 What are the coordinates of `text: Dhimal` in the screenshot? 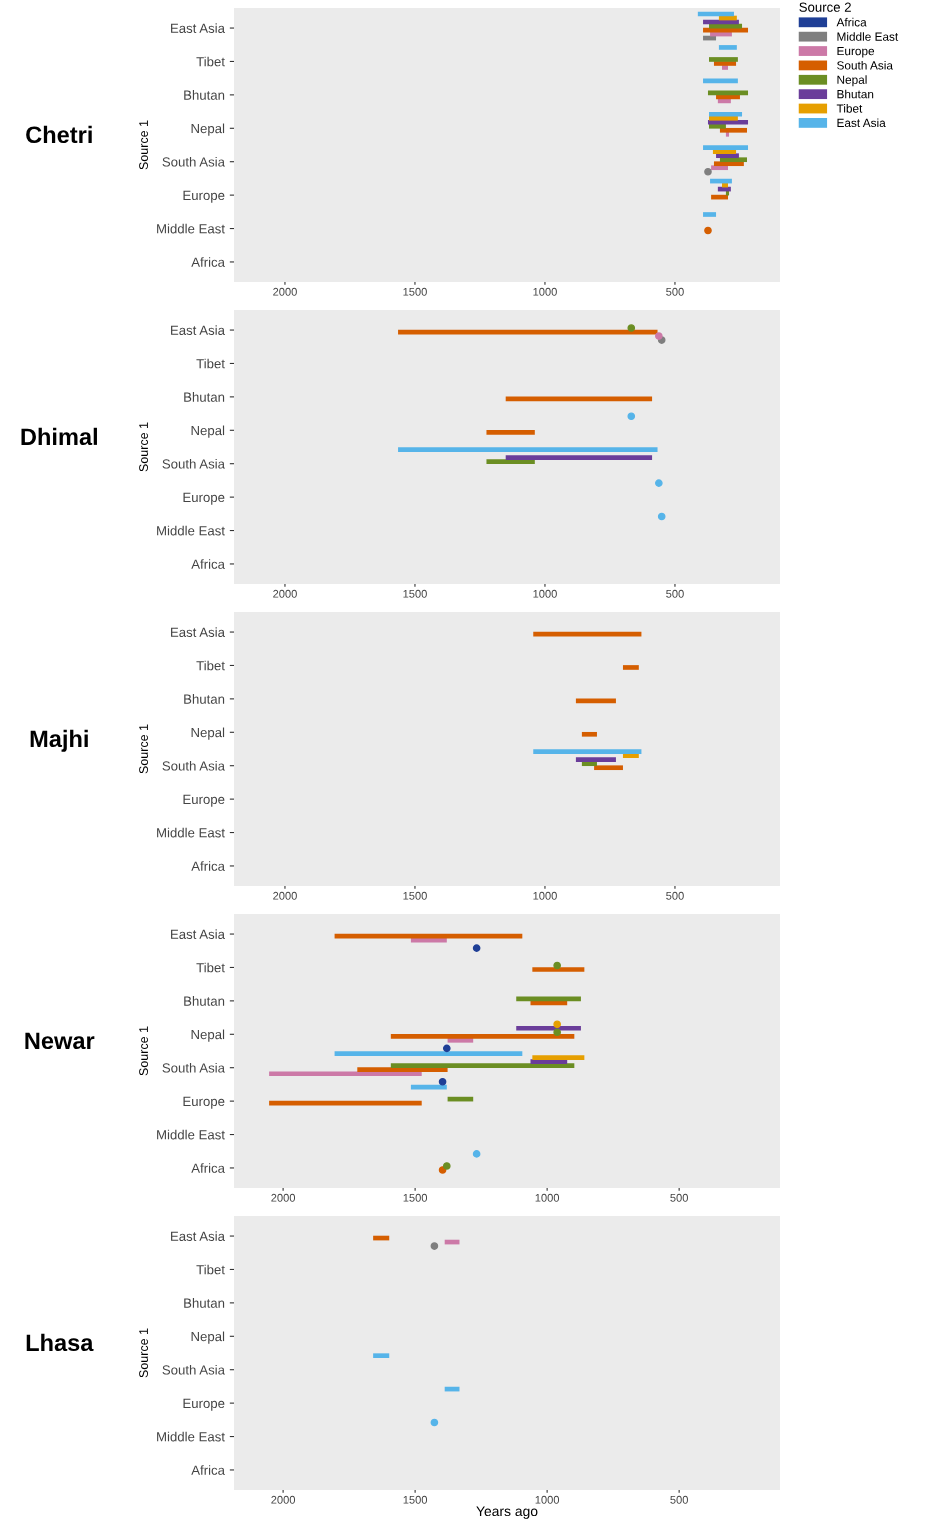 It's located at (59, 436).